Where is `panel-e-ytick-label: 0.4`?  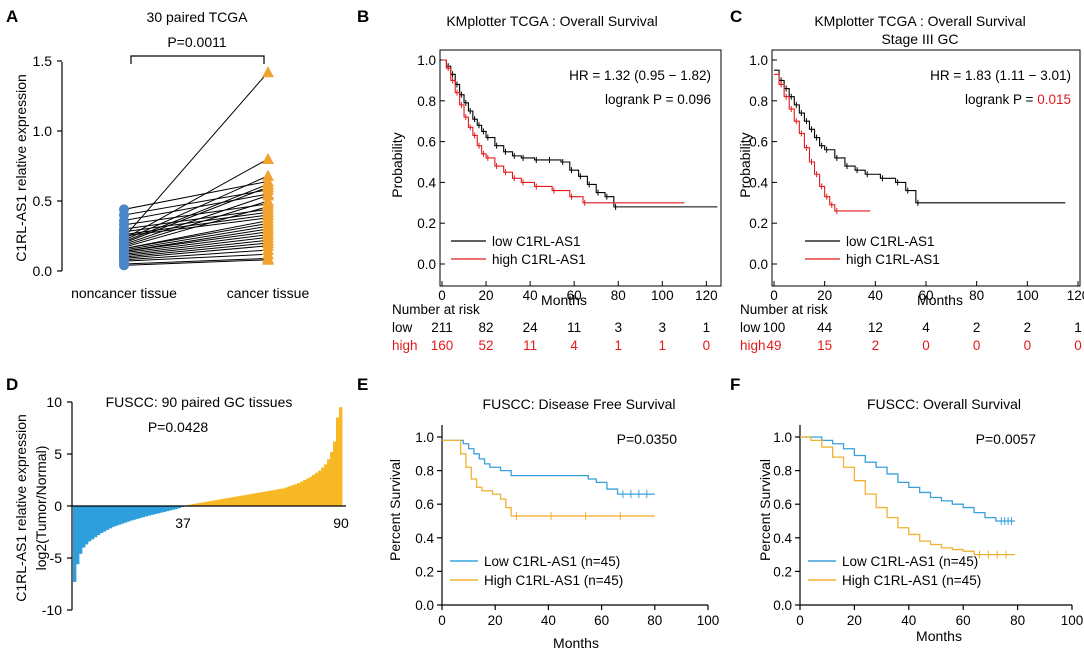 panel-e-ytick-label: 0.4 is located at coordinates (424, 538).